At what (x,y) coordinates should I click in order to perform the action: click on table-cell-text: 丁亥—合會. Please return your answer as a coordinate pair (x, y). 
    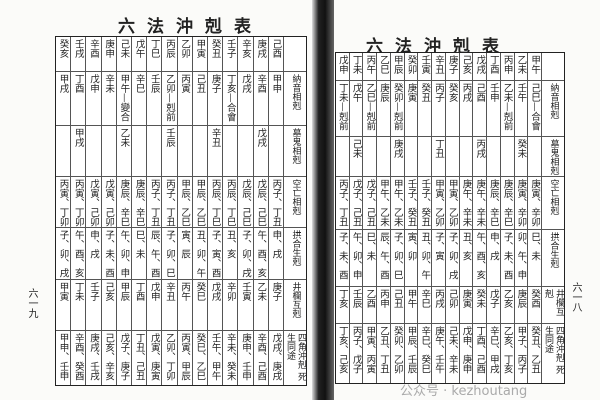
    Looking at the image, I should click on (230, 97).